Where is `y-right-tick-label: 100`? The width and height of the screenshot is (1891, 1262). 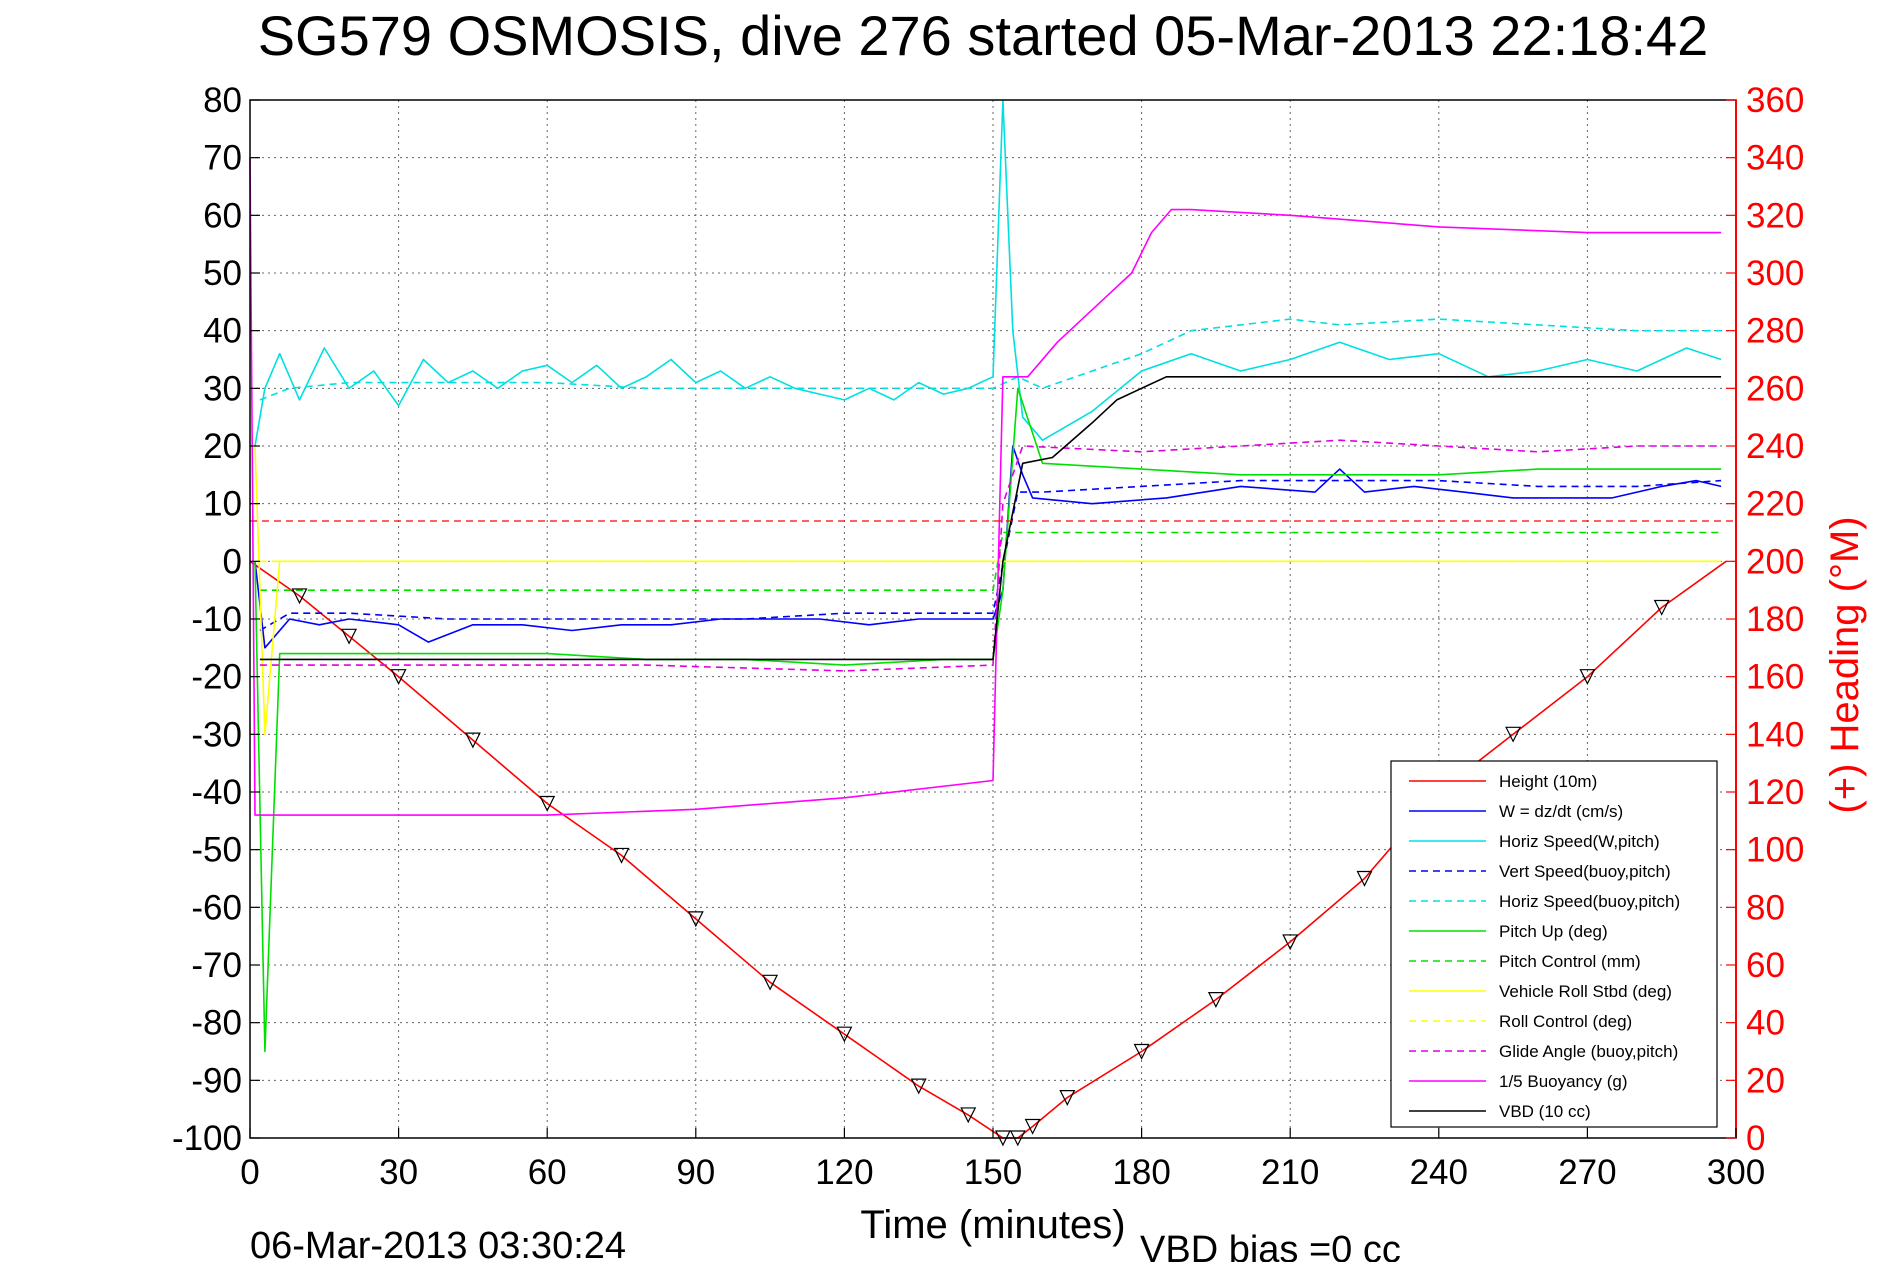
y-right-tick-label: 100 is located at coordinates (1775, 850).